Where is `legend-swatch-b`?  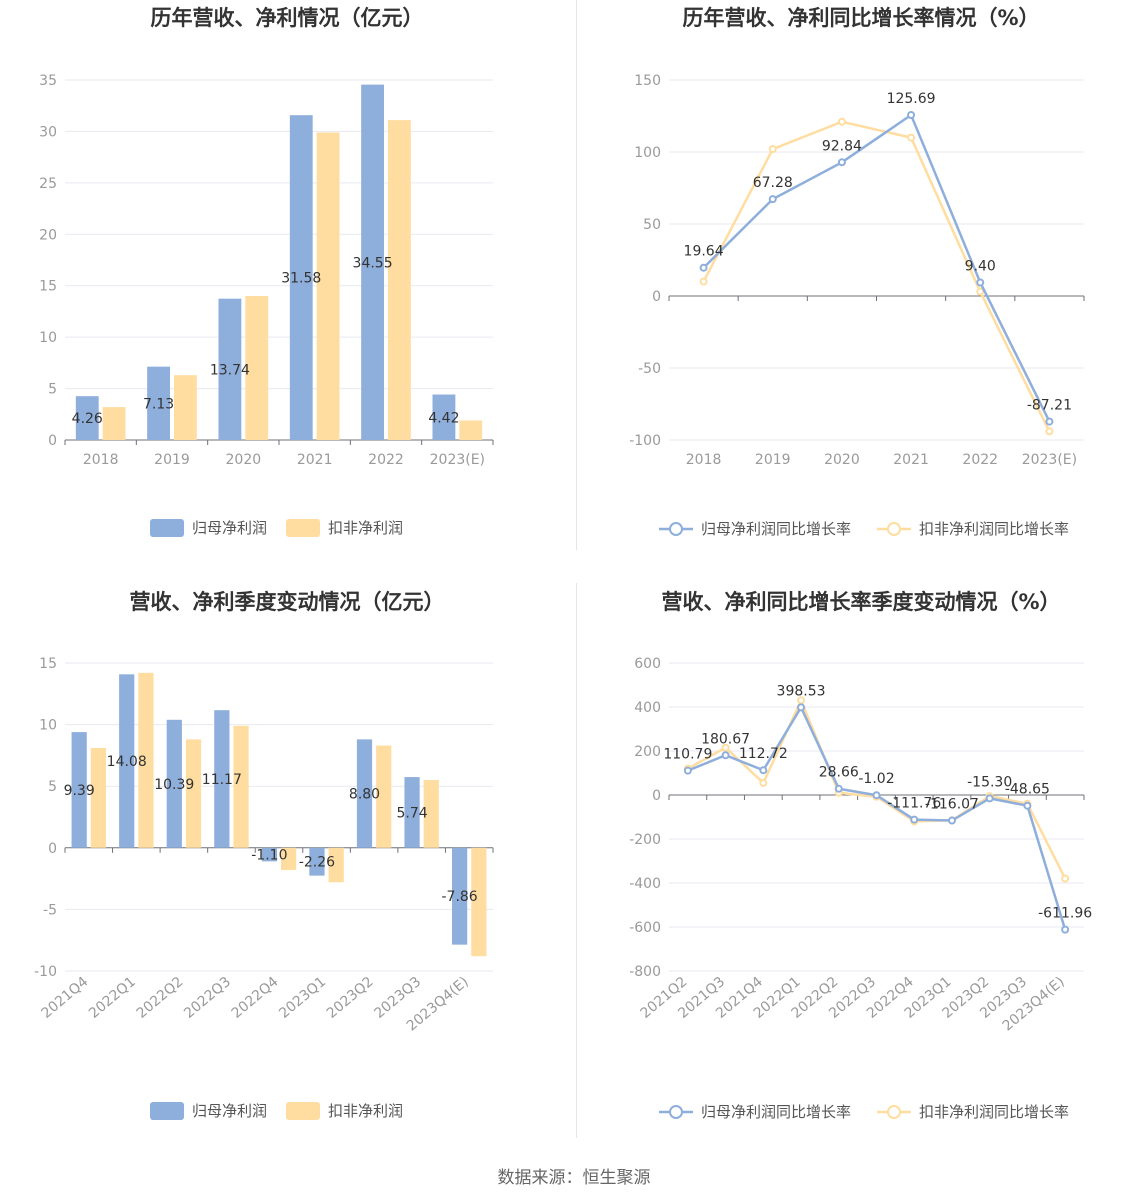
legend-swatch-b is located at coordinates (303, 1111).